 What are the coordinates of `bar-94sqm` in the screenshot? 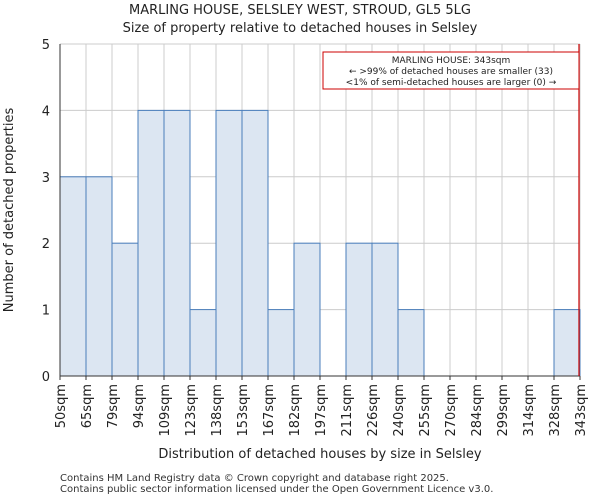 It's located at (151, 243).